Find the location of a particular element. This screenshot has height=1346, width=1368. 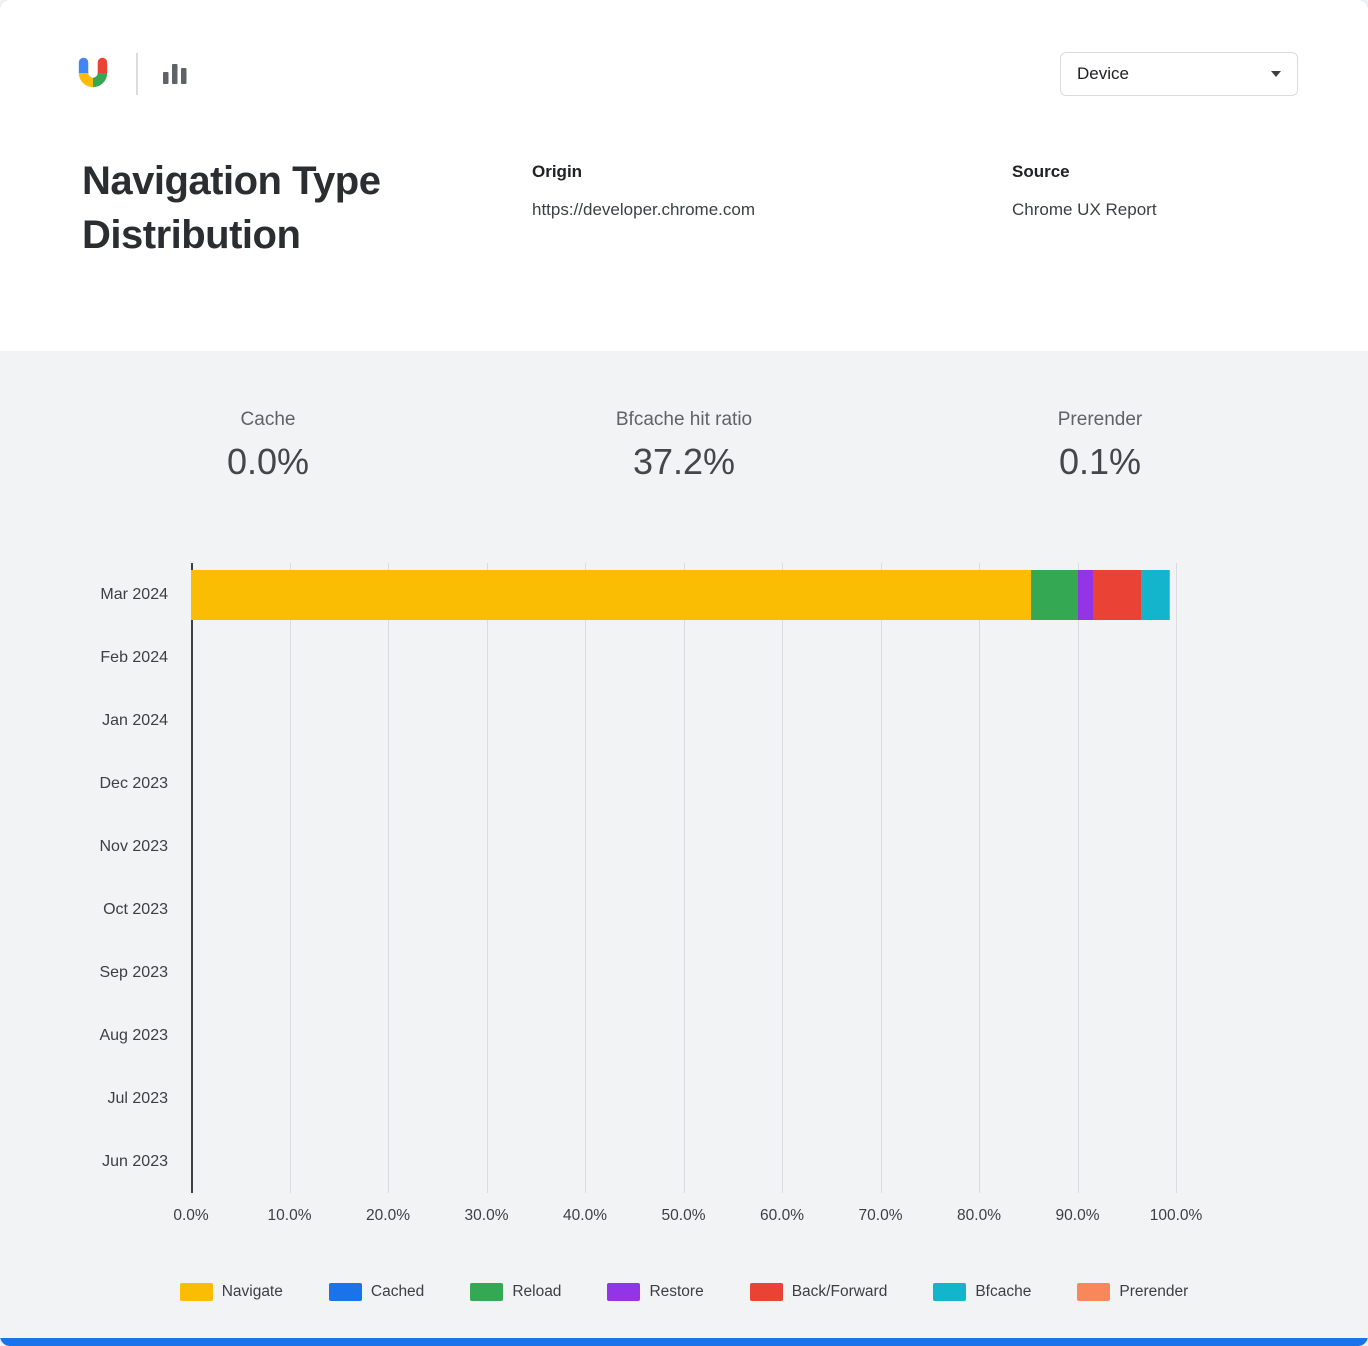

y-axis-label: Feb 2024 is located at coordinates (134, 657).